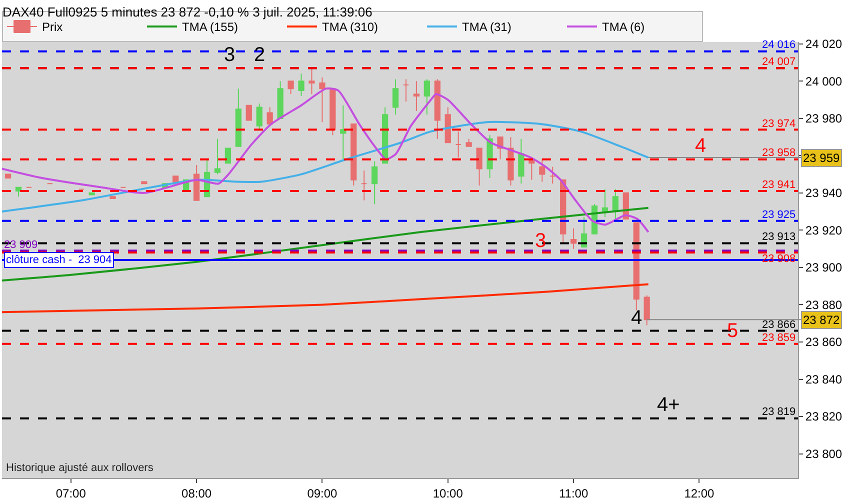  Describe the element at coordinates (322, 493) in the screenshot. I see `x-tick-label: 09:00` at that location.